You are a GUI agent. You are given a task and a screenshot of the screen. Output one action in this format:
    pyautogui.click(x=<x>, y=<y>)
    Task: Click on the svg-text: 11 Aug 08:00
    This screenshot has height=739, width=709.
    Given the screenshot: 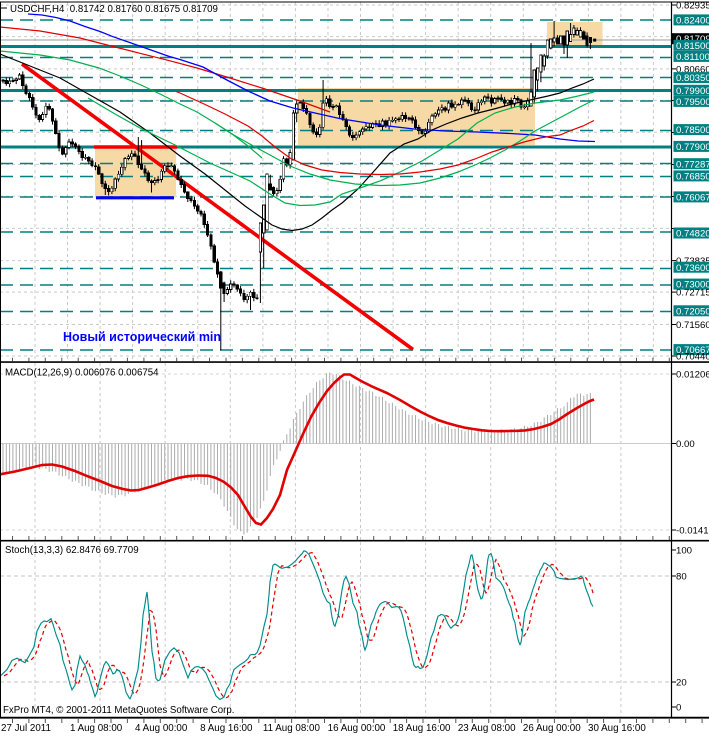 What is the action you would take?
    pyautogui.click(x=292, y=728)
    